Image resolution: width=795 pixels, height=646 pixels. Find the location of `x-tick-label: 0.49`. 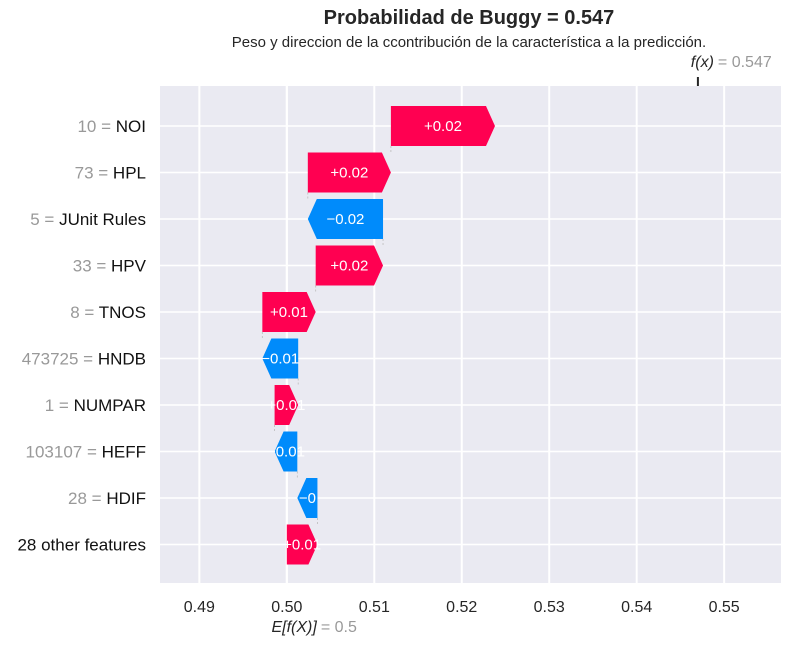

x-tick-label: 0.49 is located at coordinates (199, 607).